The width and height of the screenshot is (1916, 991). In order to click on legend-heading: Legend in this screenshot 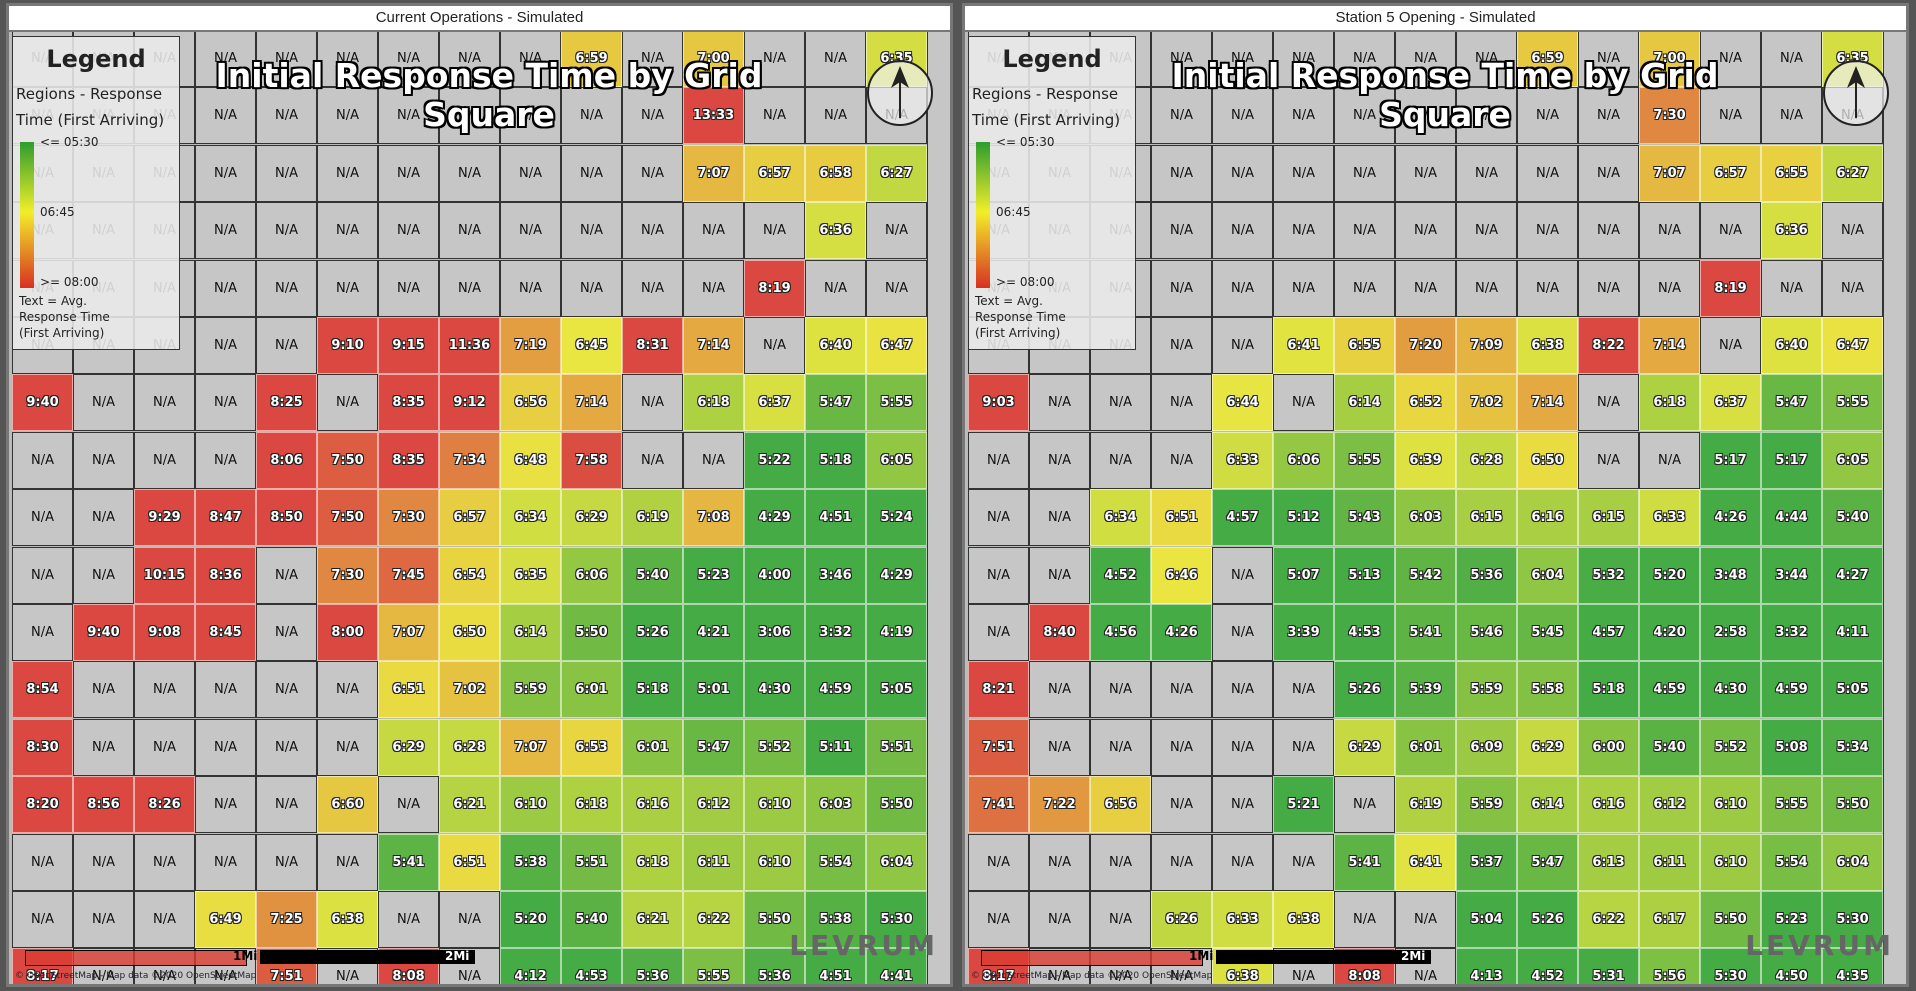, I will do `click(96, 59)`.